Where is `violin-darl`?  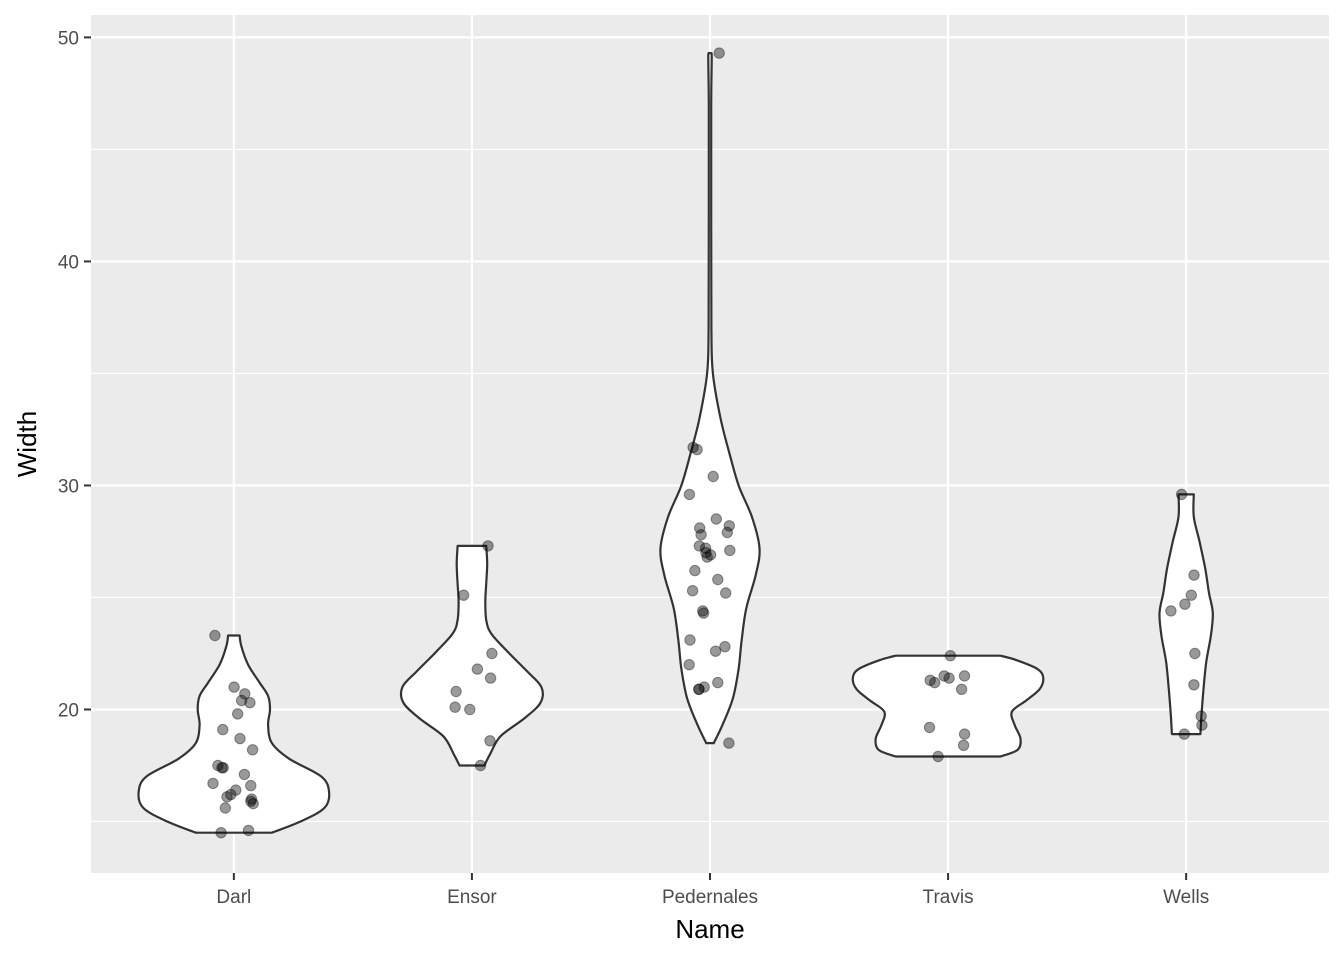
violin-darl is located at coordinates (234, 734).